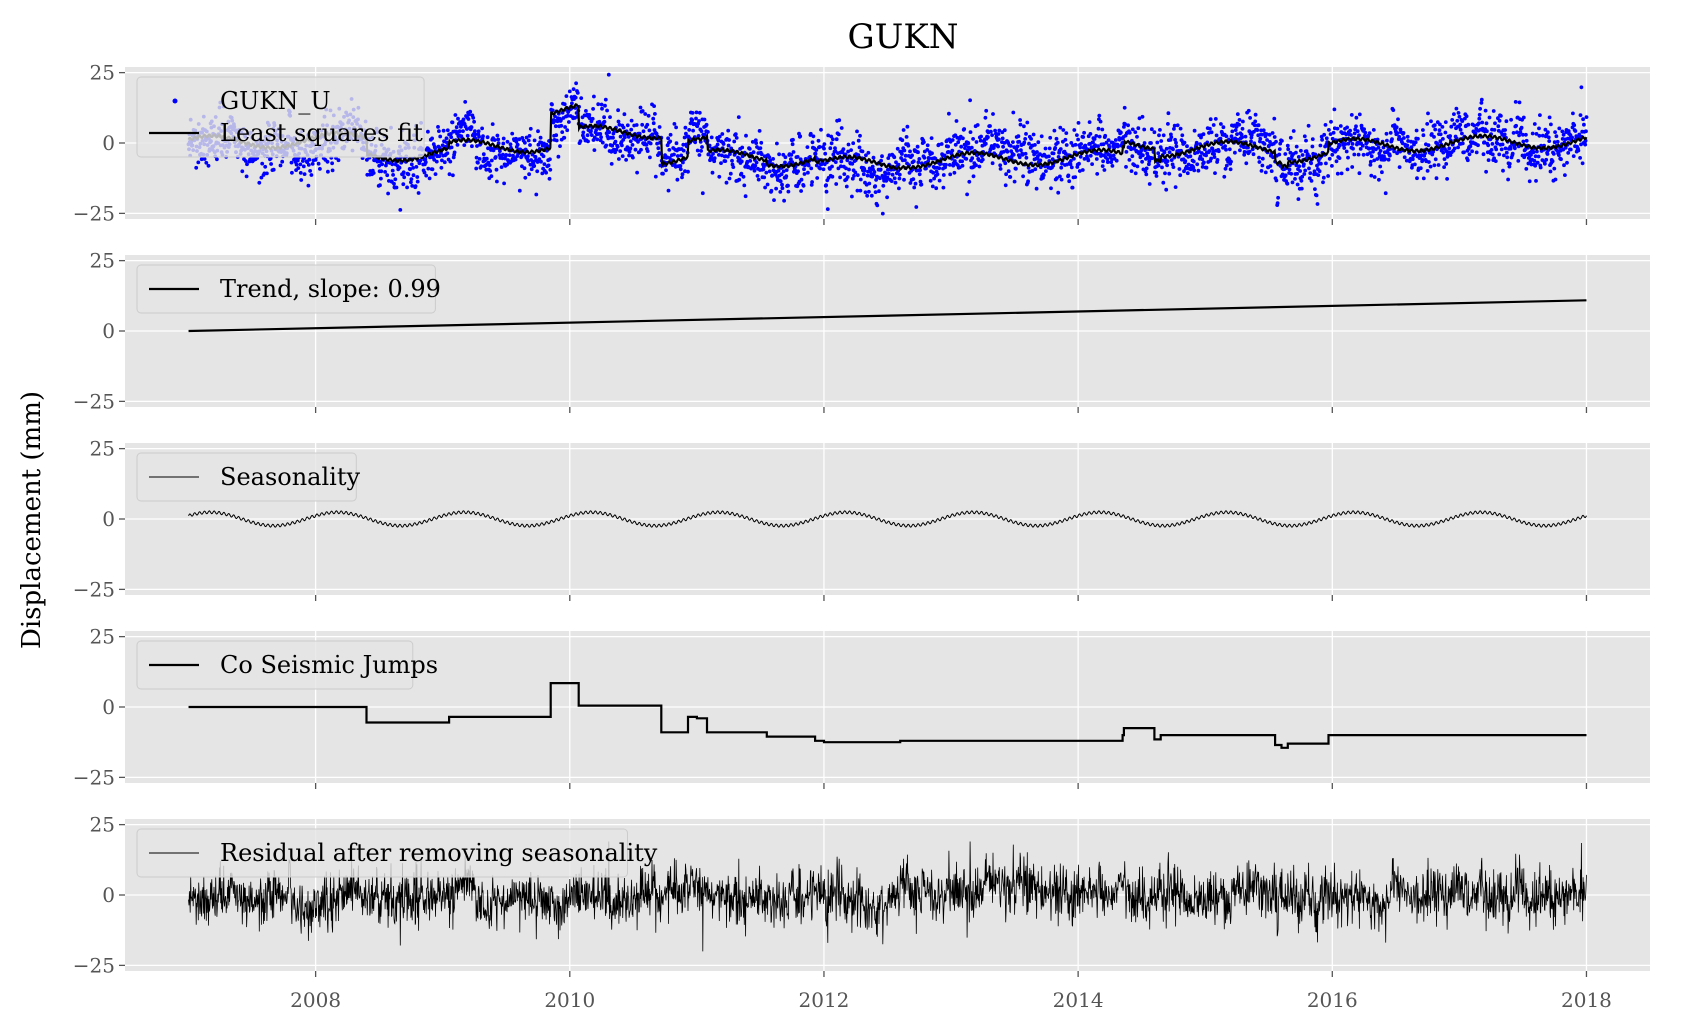  I want to click on legend-label: Seasonality, so click(290, 477).